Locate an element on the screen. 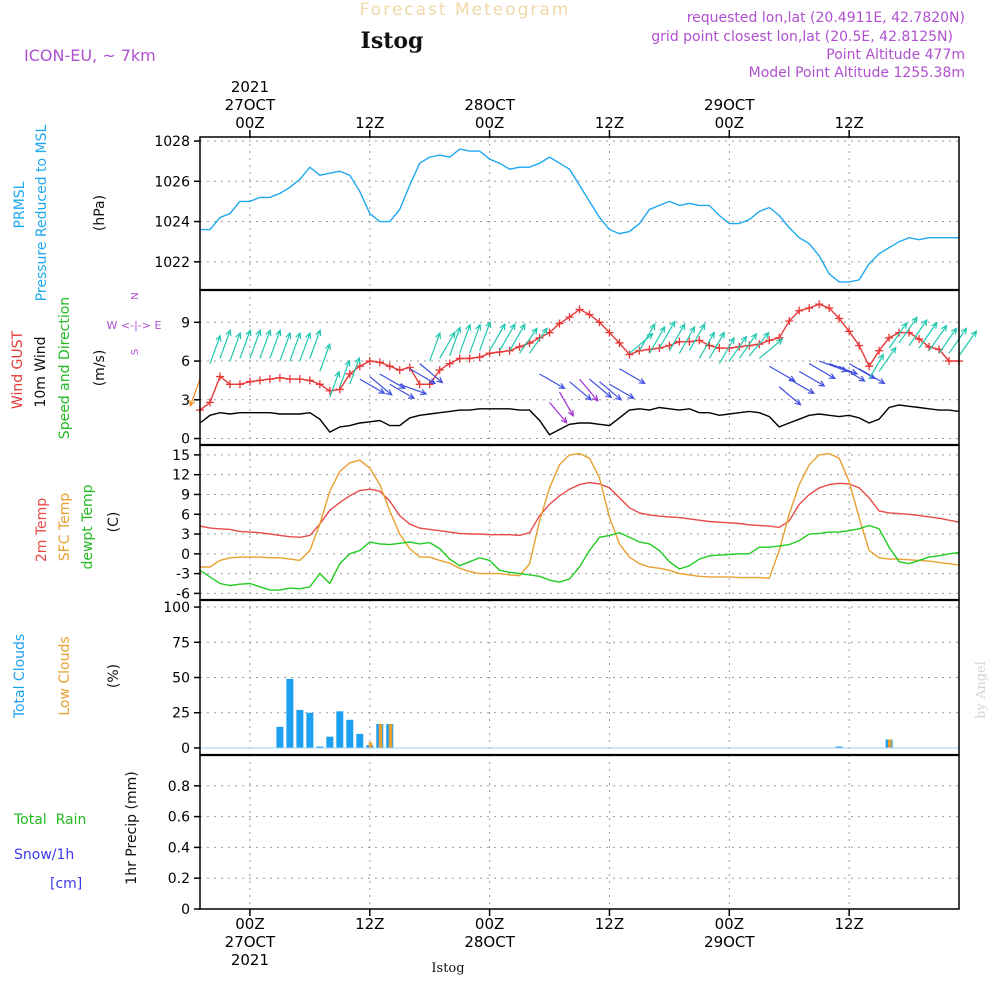 The height and width of the screenshot is (1000, 1000). clouds-ytick-label: 0 is located at coordinates (185, 749).